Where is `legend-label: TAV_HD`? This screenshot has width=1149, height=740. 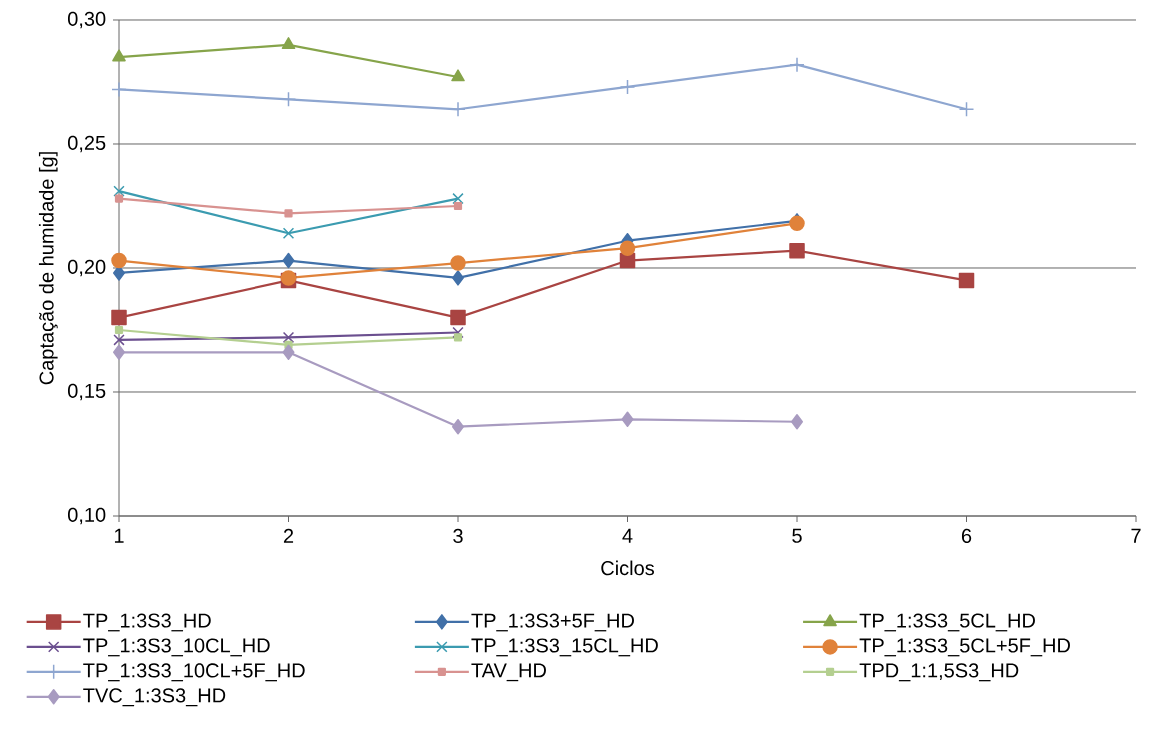
legend-label: TAV_HD is located at coordinates (508, 672).